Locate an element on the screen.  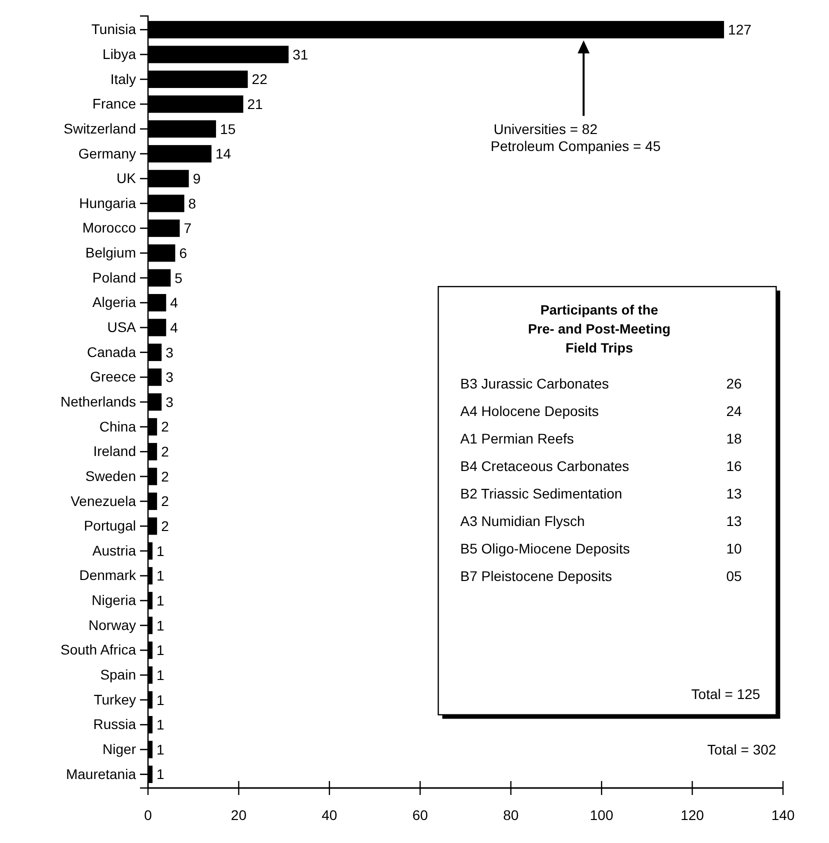
data-label: 15 is located at coordinates (228, 128).